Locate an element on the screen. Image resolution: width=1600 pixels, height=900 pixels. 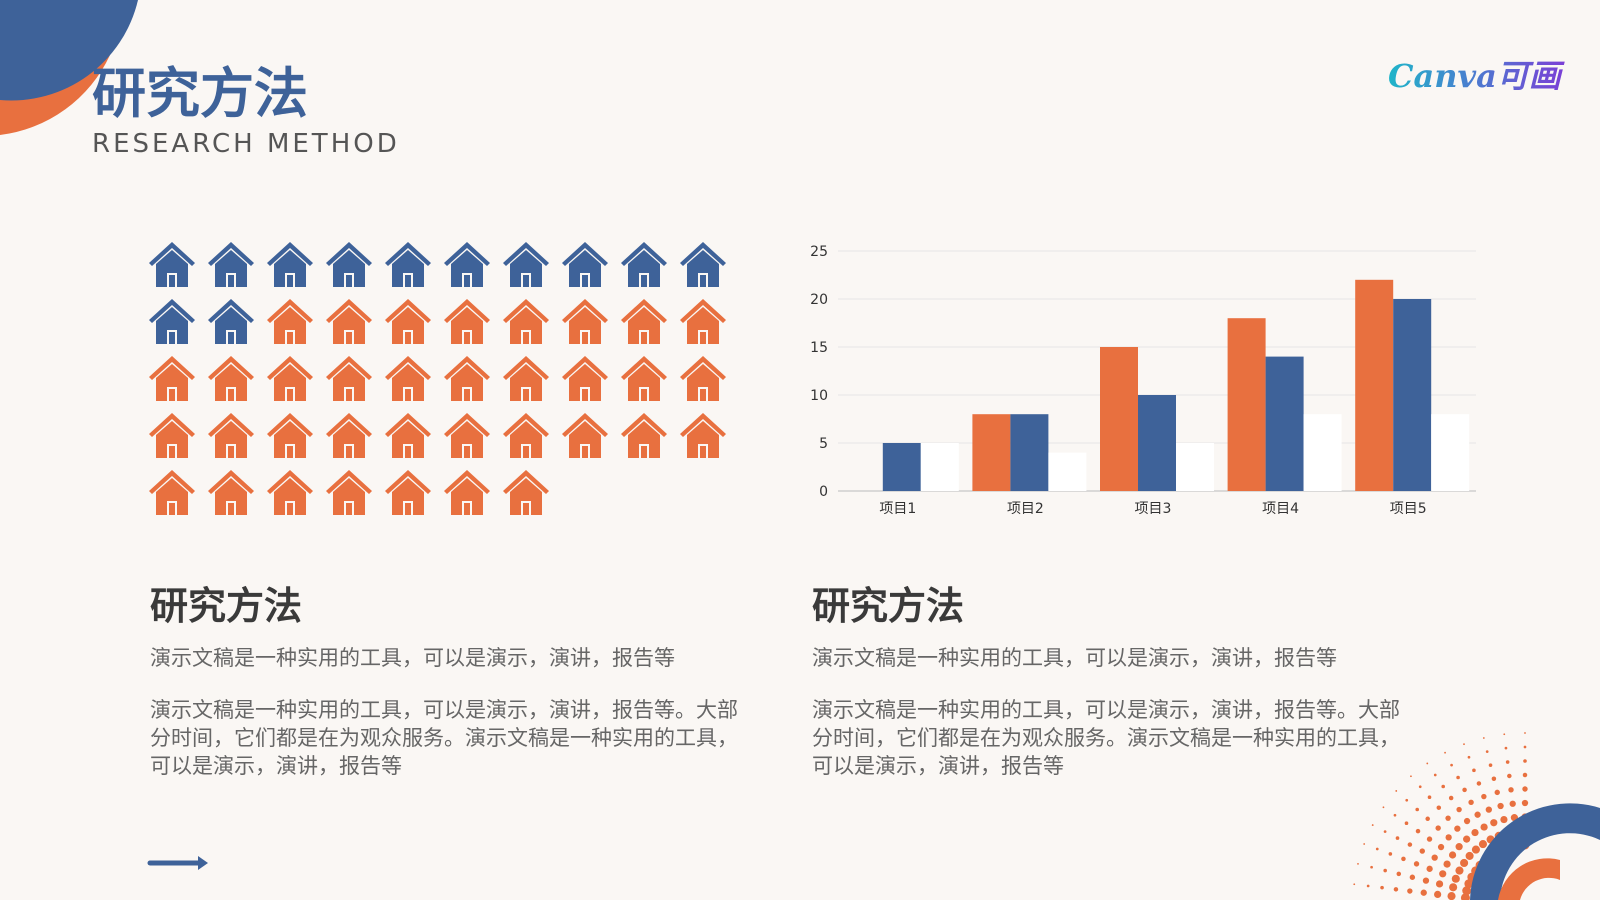
y-tick-label: 15 is located at coordinates (819, 348).